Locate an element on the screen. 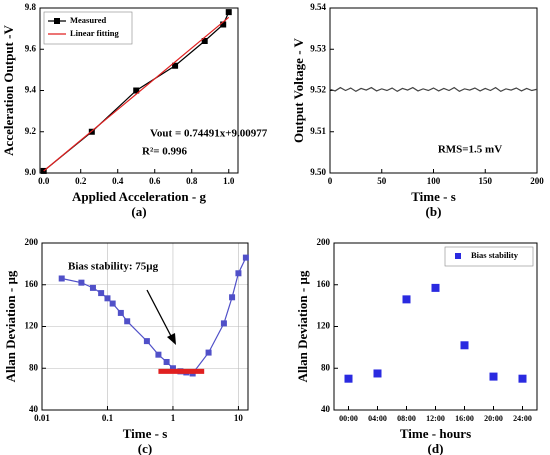 The width and height of the screenshot is (550, 455). y-tick-label: 9.2 is located at coordinates (31, 131).